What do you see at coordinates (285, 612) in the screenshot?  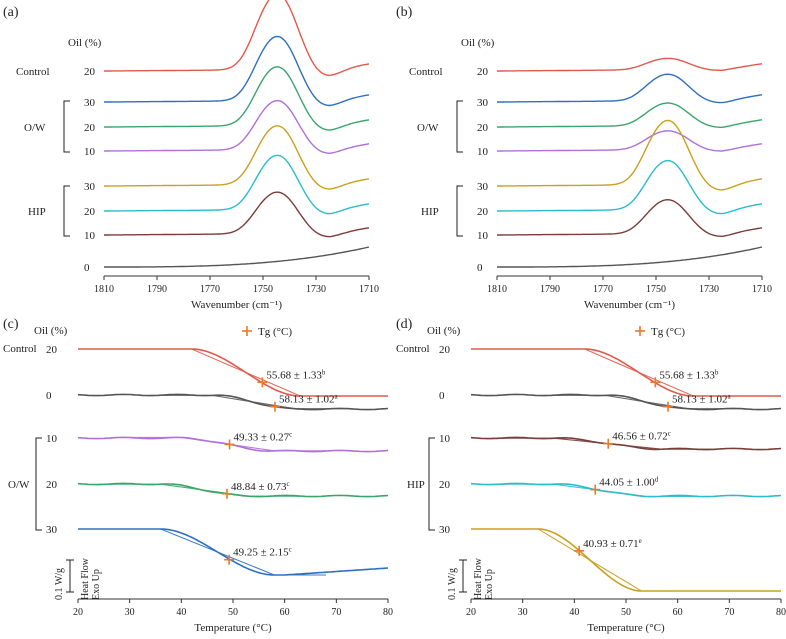 I see `x-axis-tick-label: 60` at bounding box center [285, 612].